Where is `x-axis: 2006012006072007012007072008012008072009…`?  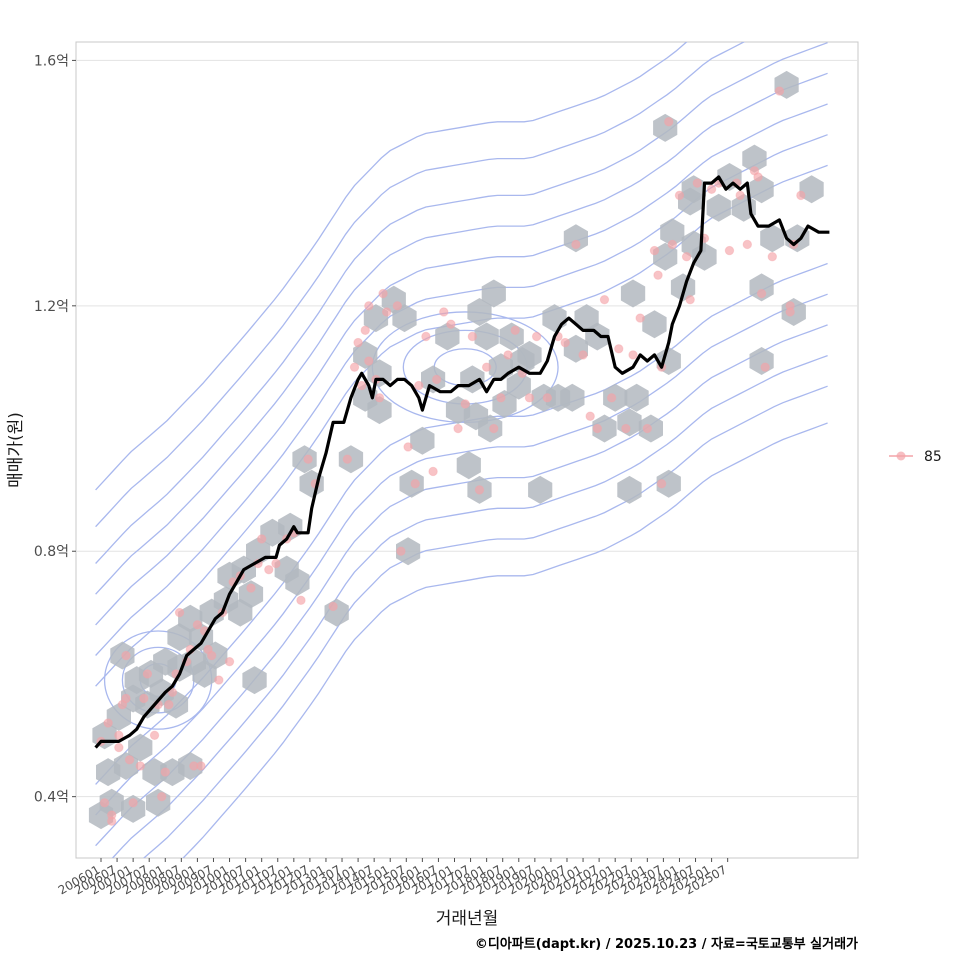 x-axis: 2006012006072007012007072008012008072009… is located at coordinates (392, 878).